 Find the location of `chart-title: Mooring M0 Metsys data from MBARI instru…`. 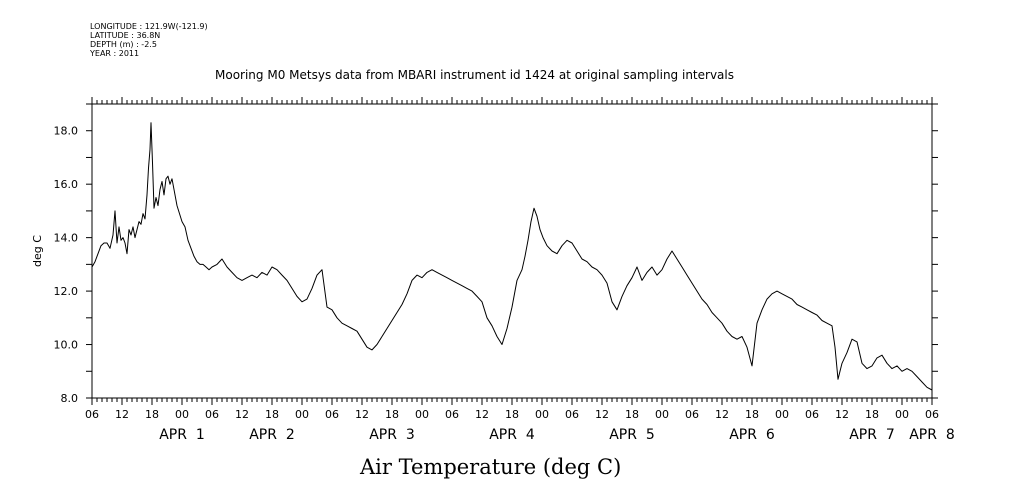

chart-title: Mooring M0 Metsys data from MBARI instru… is located at coordinates (474, 75).